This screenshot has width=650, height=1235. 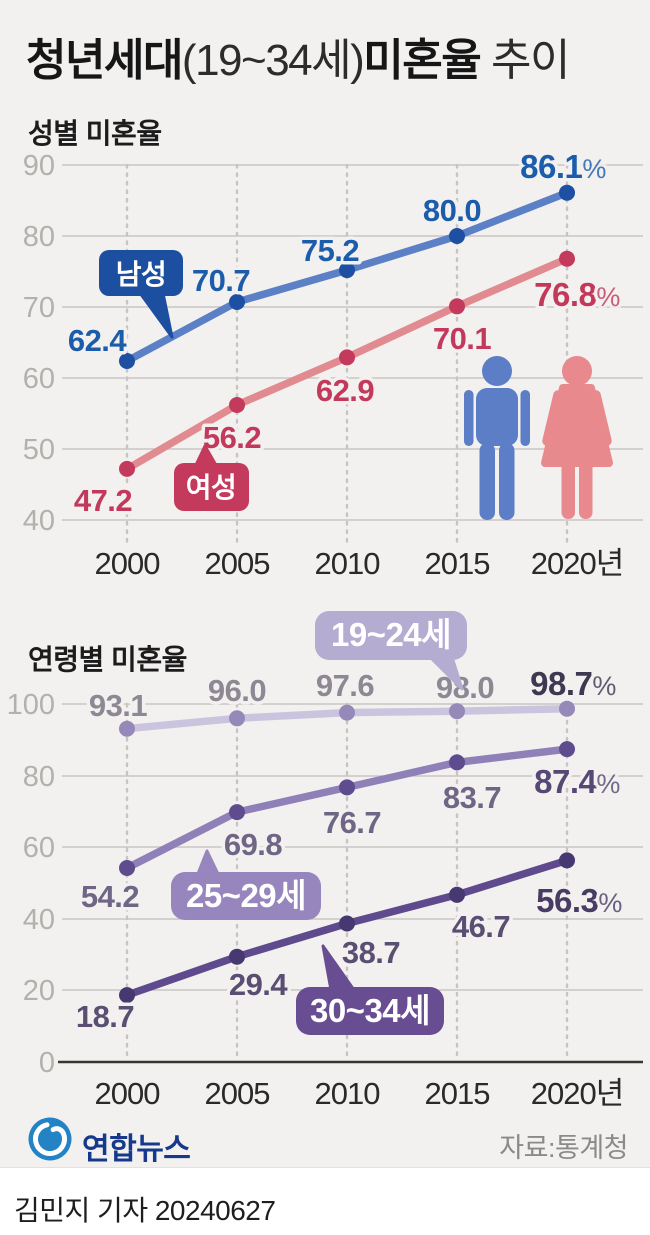 I want to click on value-label: 69.8, so click(x=253, y=844).